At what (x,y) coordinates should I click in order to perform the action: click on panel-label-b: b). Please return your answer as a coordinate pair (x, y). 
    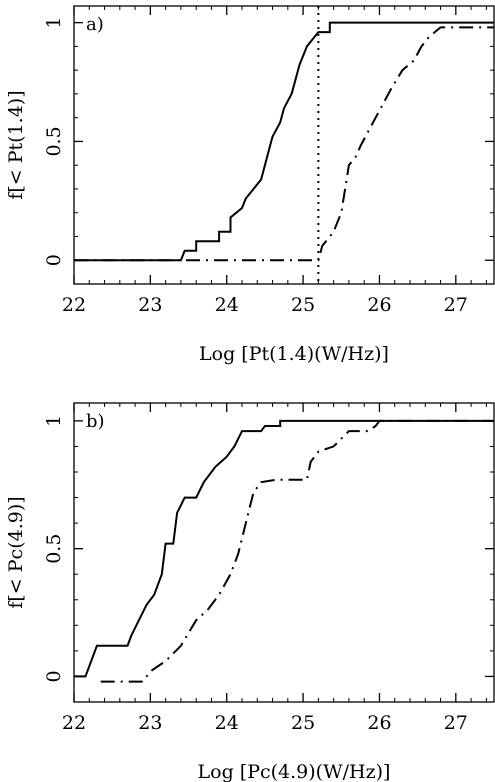
    Looking at the image, I should click on (95, 421).